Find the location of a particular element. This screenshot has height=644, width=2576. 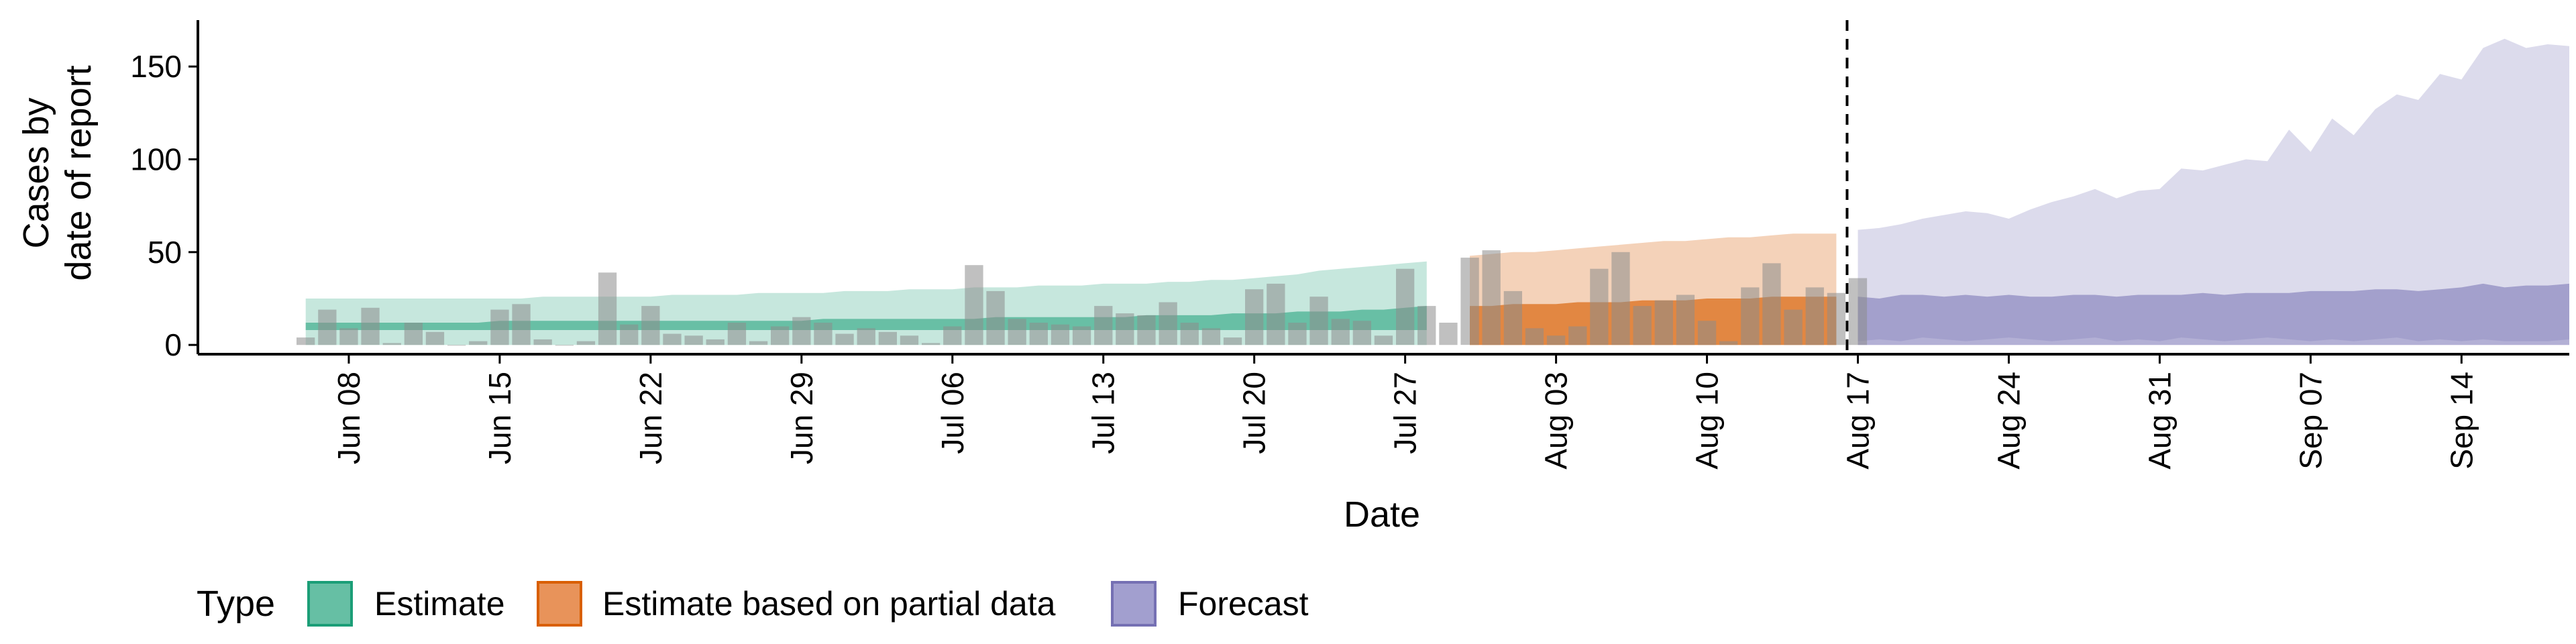

x-tick-label: Aug 24 is located at coordinates (2009, 421).